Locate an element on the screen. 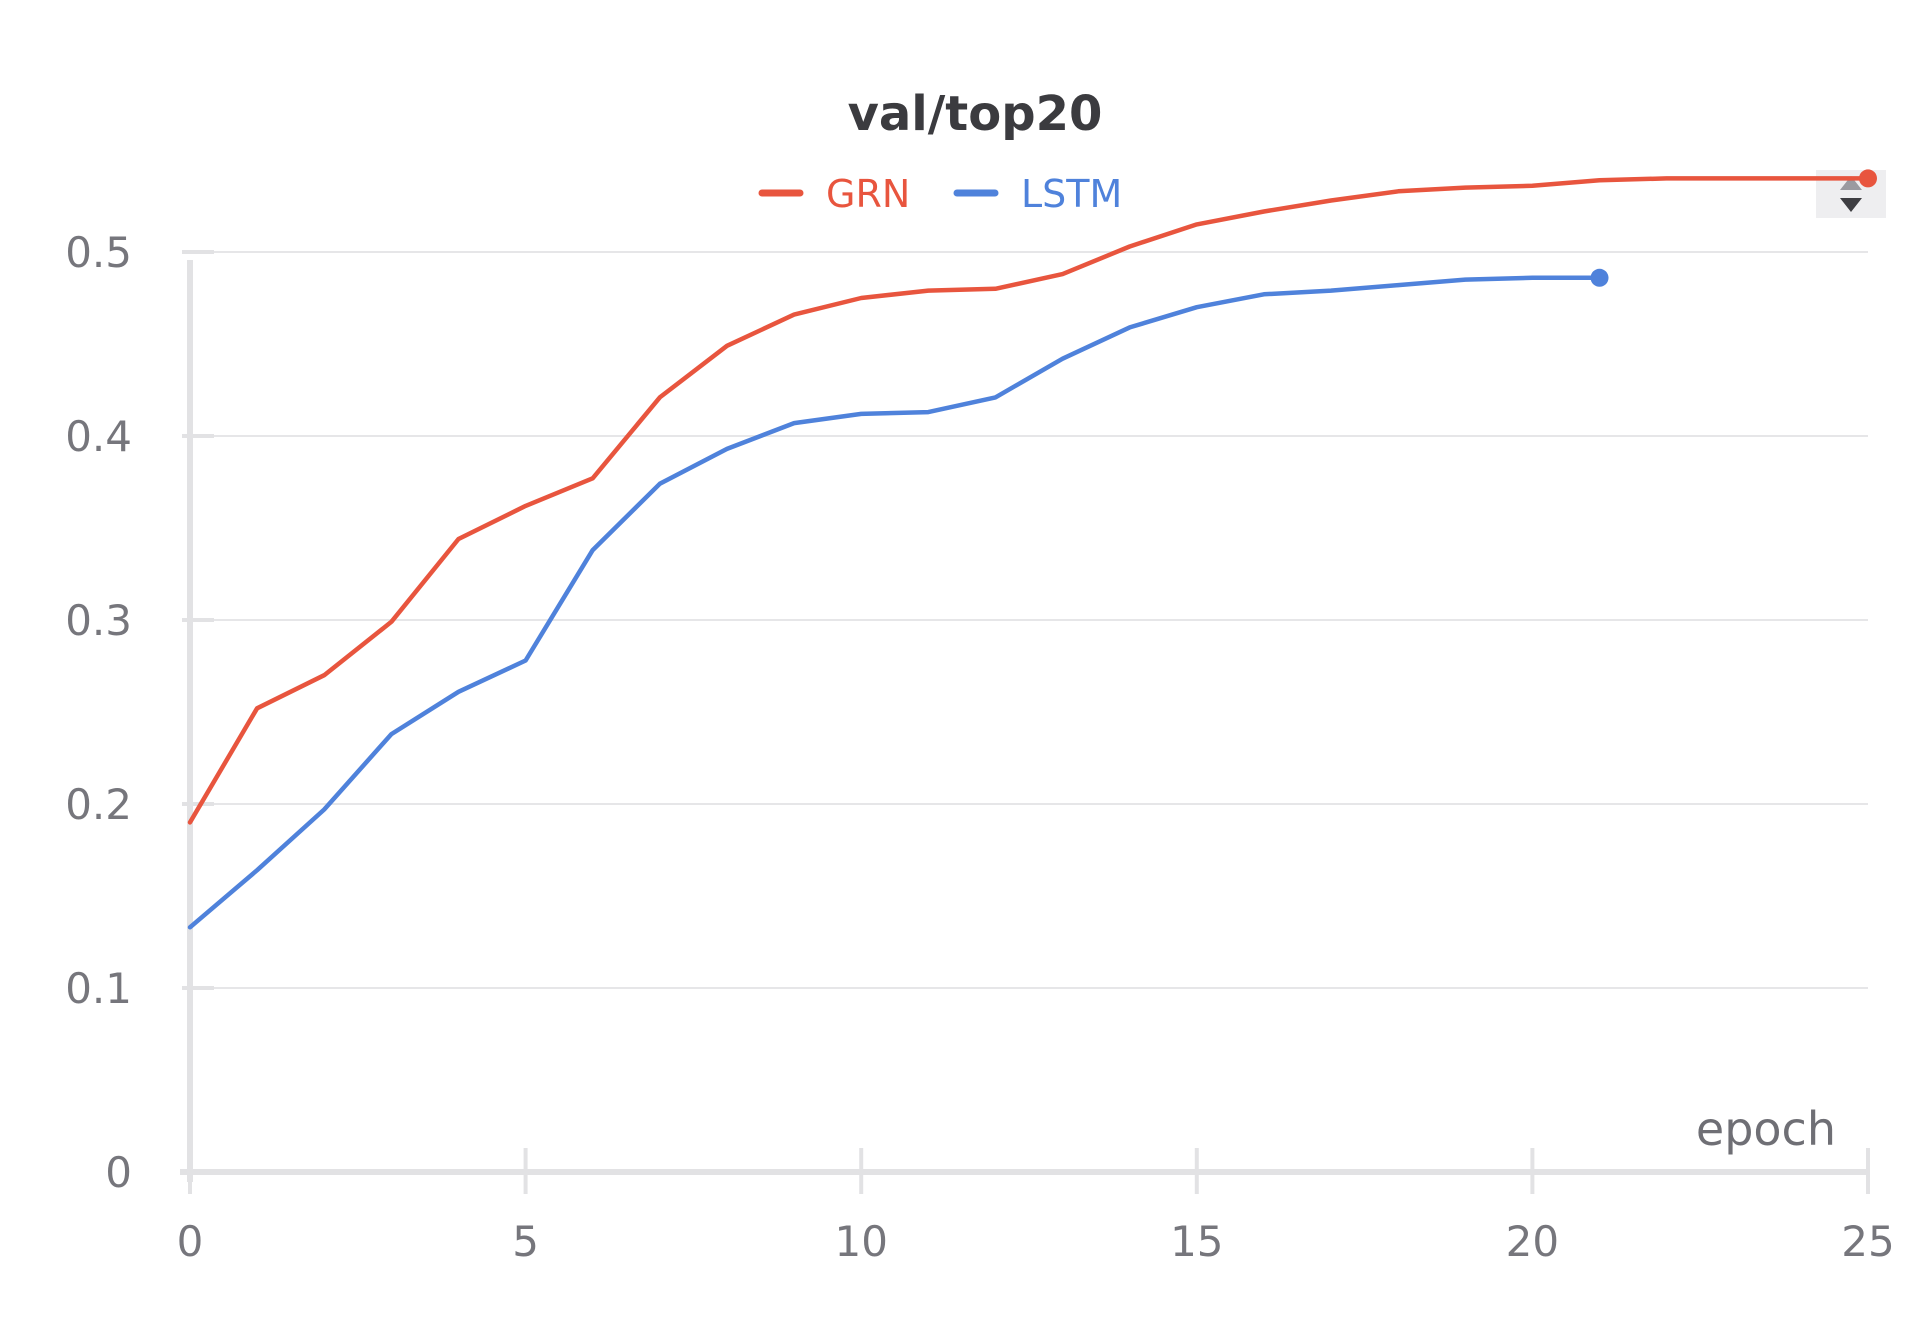 The image size is (1928, 1328). series-end-marker-grn is located at coordinates (1868, 178).